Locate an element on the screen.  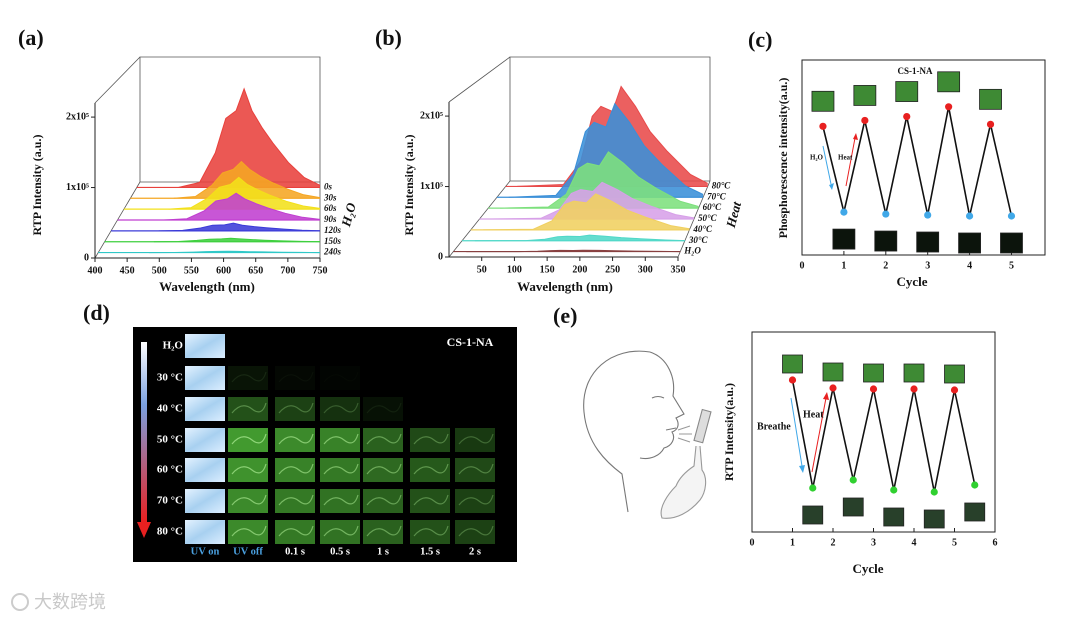
row-label: 40 °C is located at coordinates (170, 409).